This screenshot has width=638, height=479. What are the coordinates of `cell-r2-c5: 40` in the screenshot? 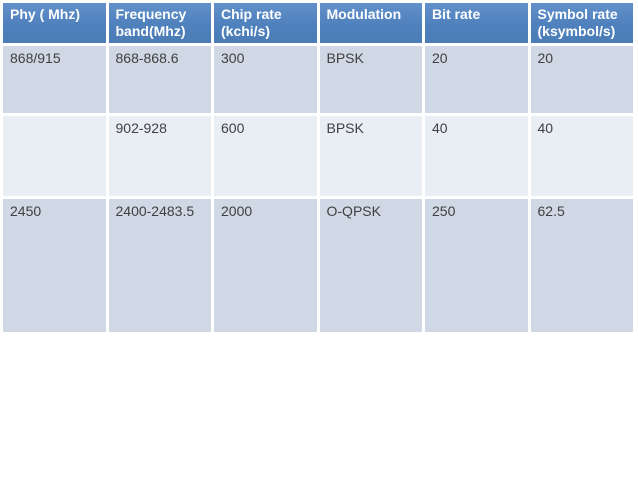 It's located at (476, 156).